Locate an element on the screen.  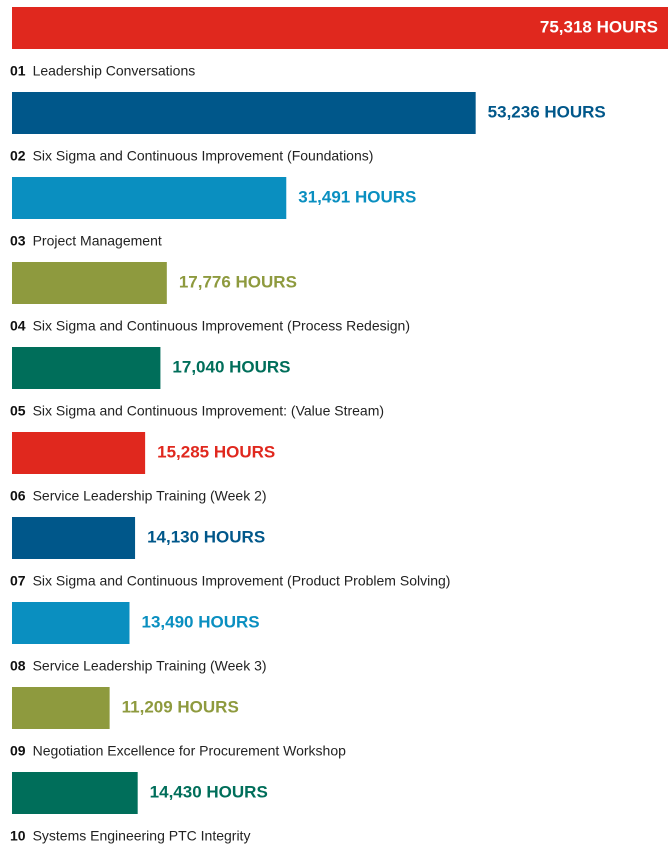
rank: 06 is located at coordinates (18, 496).